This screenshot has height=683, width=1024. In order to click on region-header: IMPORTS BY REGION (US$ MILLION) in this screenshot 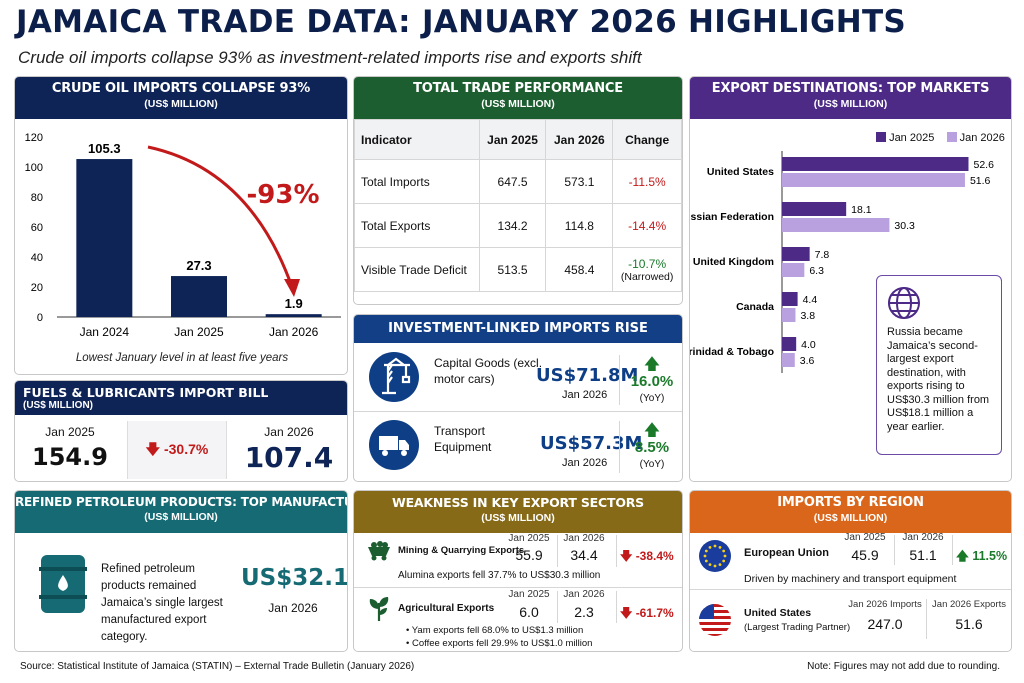, I will do `click(850, 512)`.